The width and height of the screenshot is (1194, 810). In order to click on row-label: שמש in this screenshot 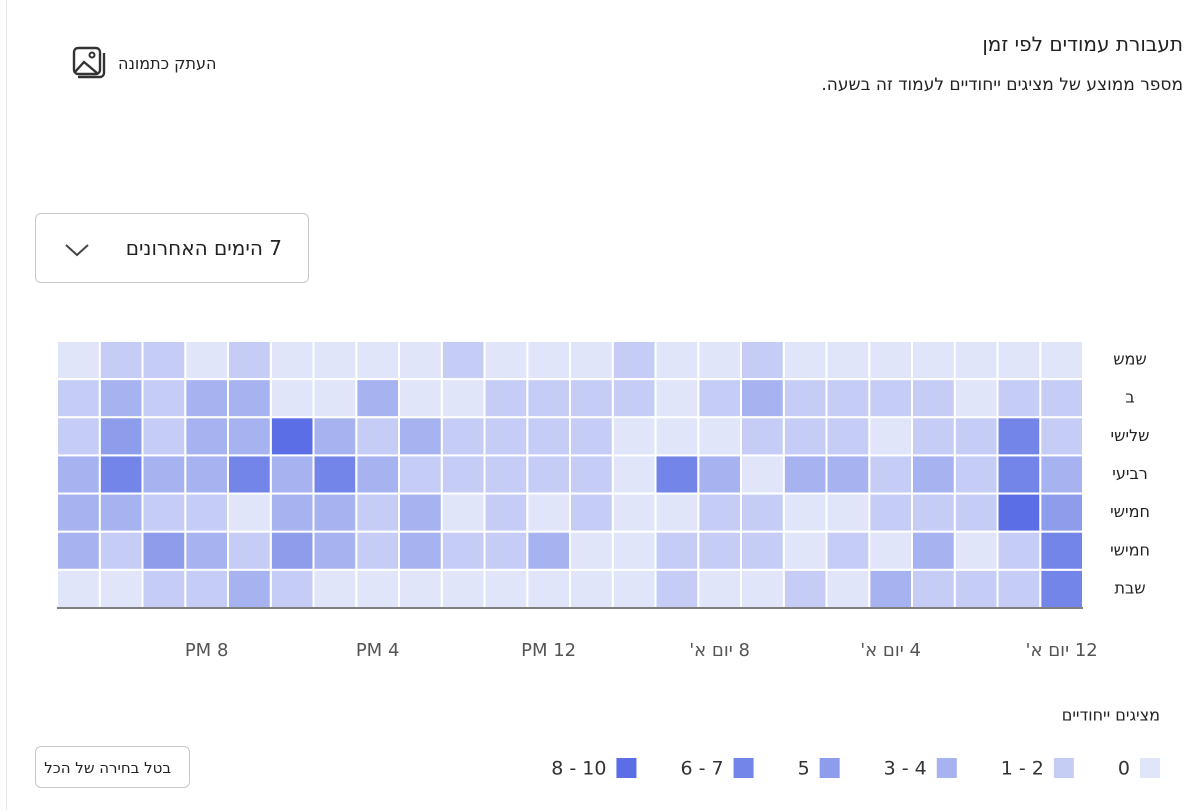, I will do `click(1130, 359)`.